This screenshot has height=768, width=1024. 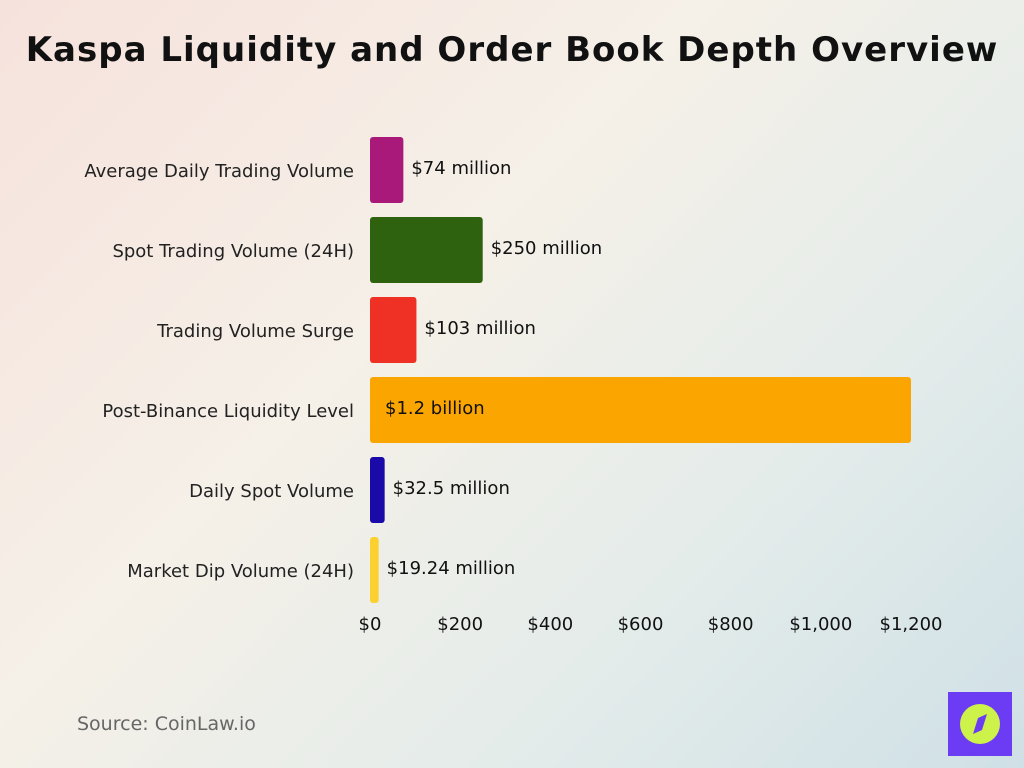 What do you see at coordinates (547, 248) in the screenshot?
I see `data-label: $250 million` at bounding box center [547, 248].